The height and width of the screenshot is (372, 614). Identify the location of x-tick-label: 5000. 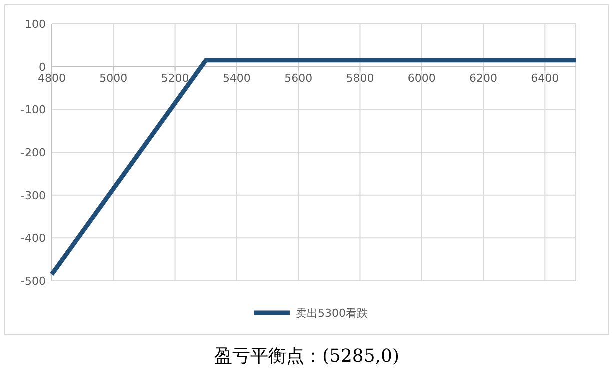
(114, 78).